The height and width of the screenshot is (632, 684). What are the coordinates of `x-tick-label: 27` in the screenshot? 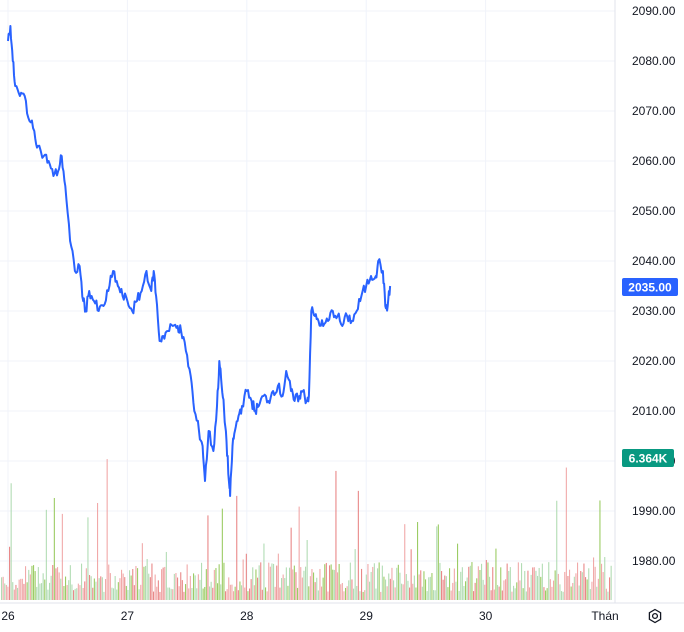 It's located at (128, 616).